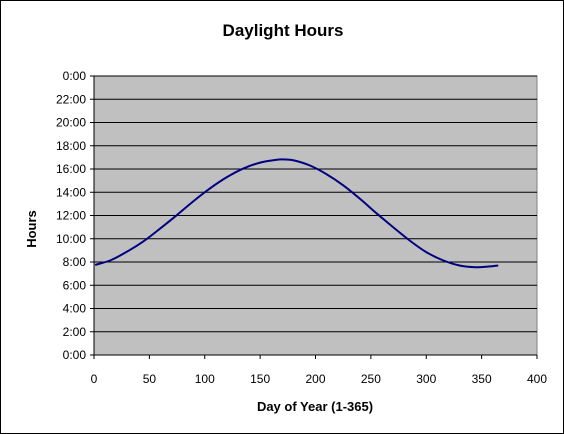  Describe the element at coordinates (75, 262) in the screenshot. I see `y-tick-label: 8:00` at that location.